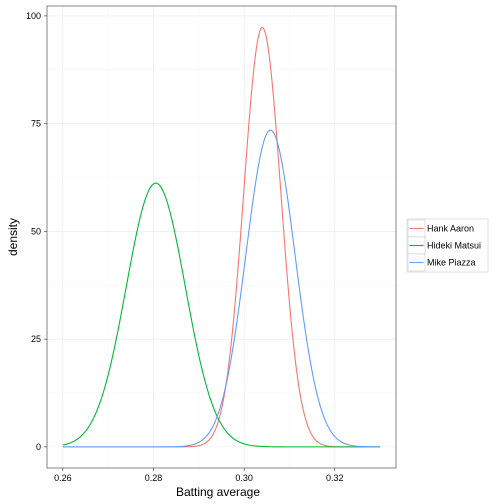 Image resolution: width=504 pixels, height=504 pixels. Describe the element at coordinates (244, 478) in the screenshot. I see `x-tick-label: 0.30` at that location.